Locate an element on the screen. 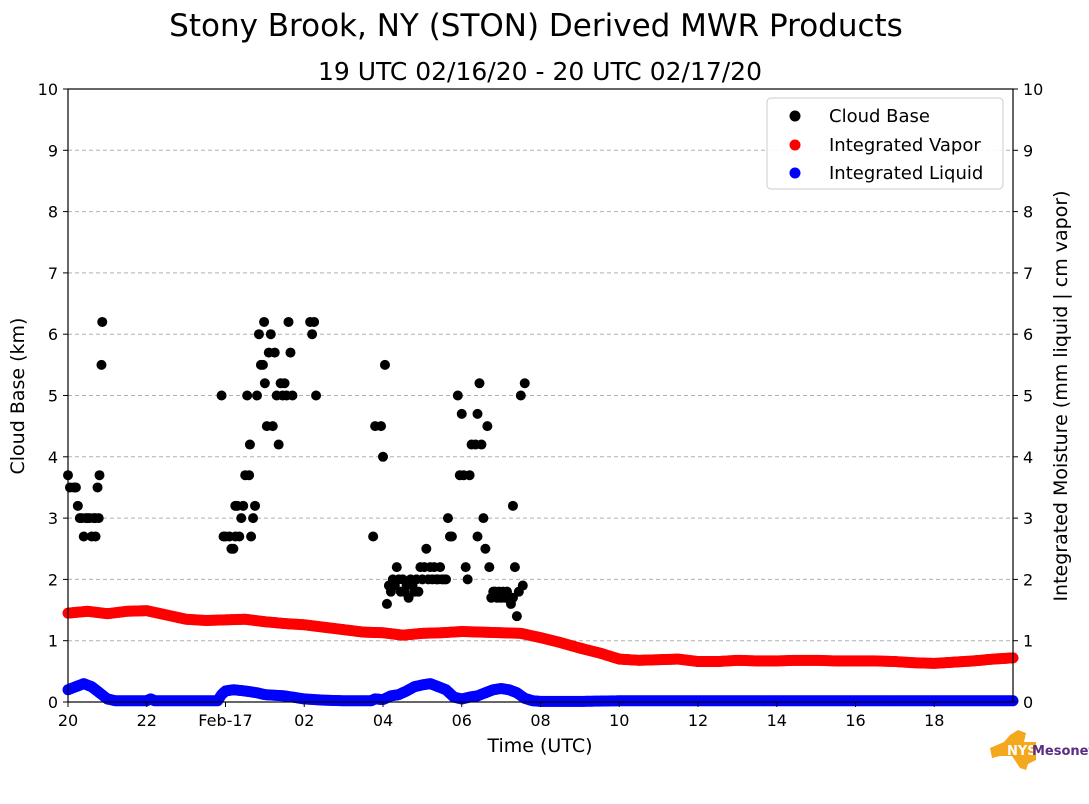 The height and width of the screenshot is (804, 1089). y-axis-left-label: Cloud Base (km) is located at coordinates (18, 396).